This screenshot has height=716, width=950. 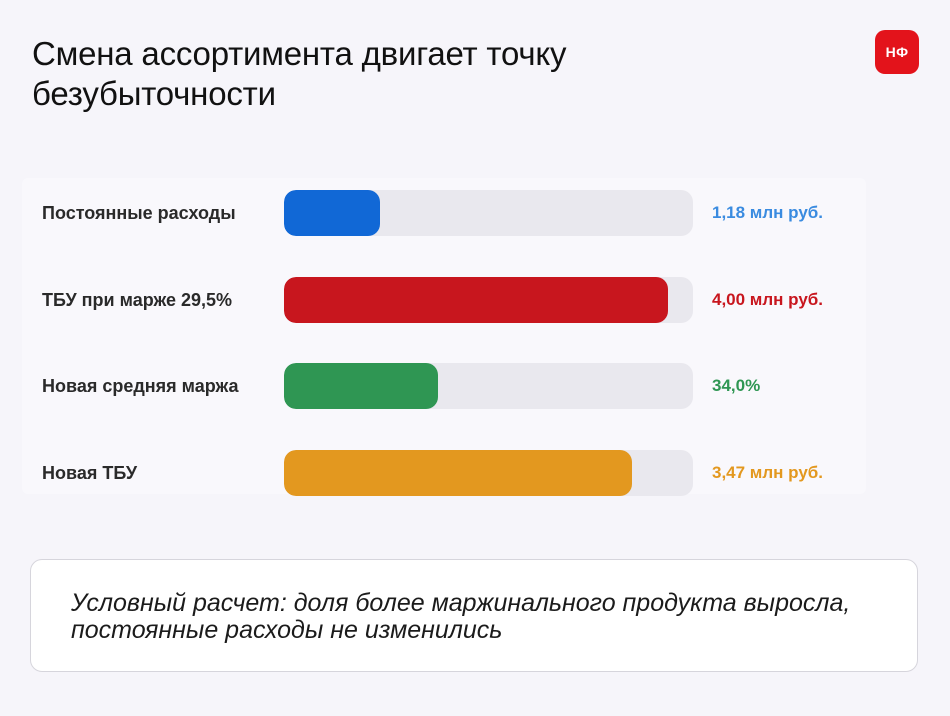 I want to click on chart-row: Новая средняя маржа 34,0%, so click(x=444, y=386).